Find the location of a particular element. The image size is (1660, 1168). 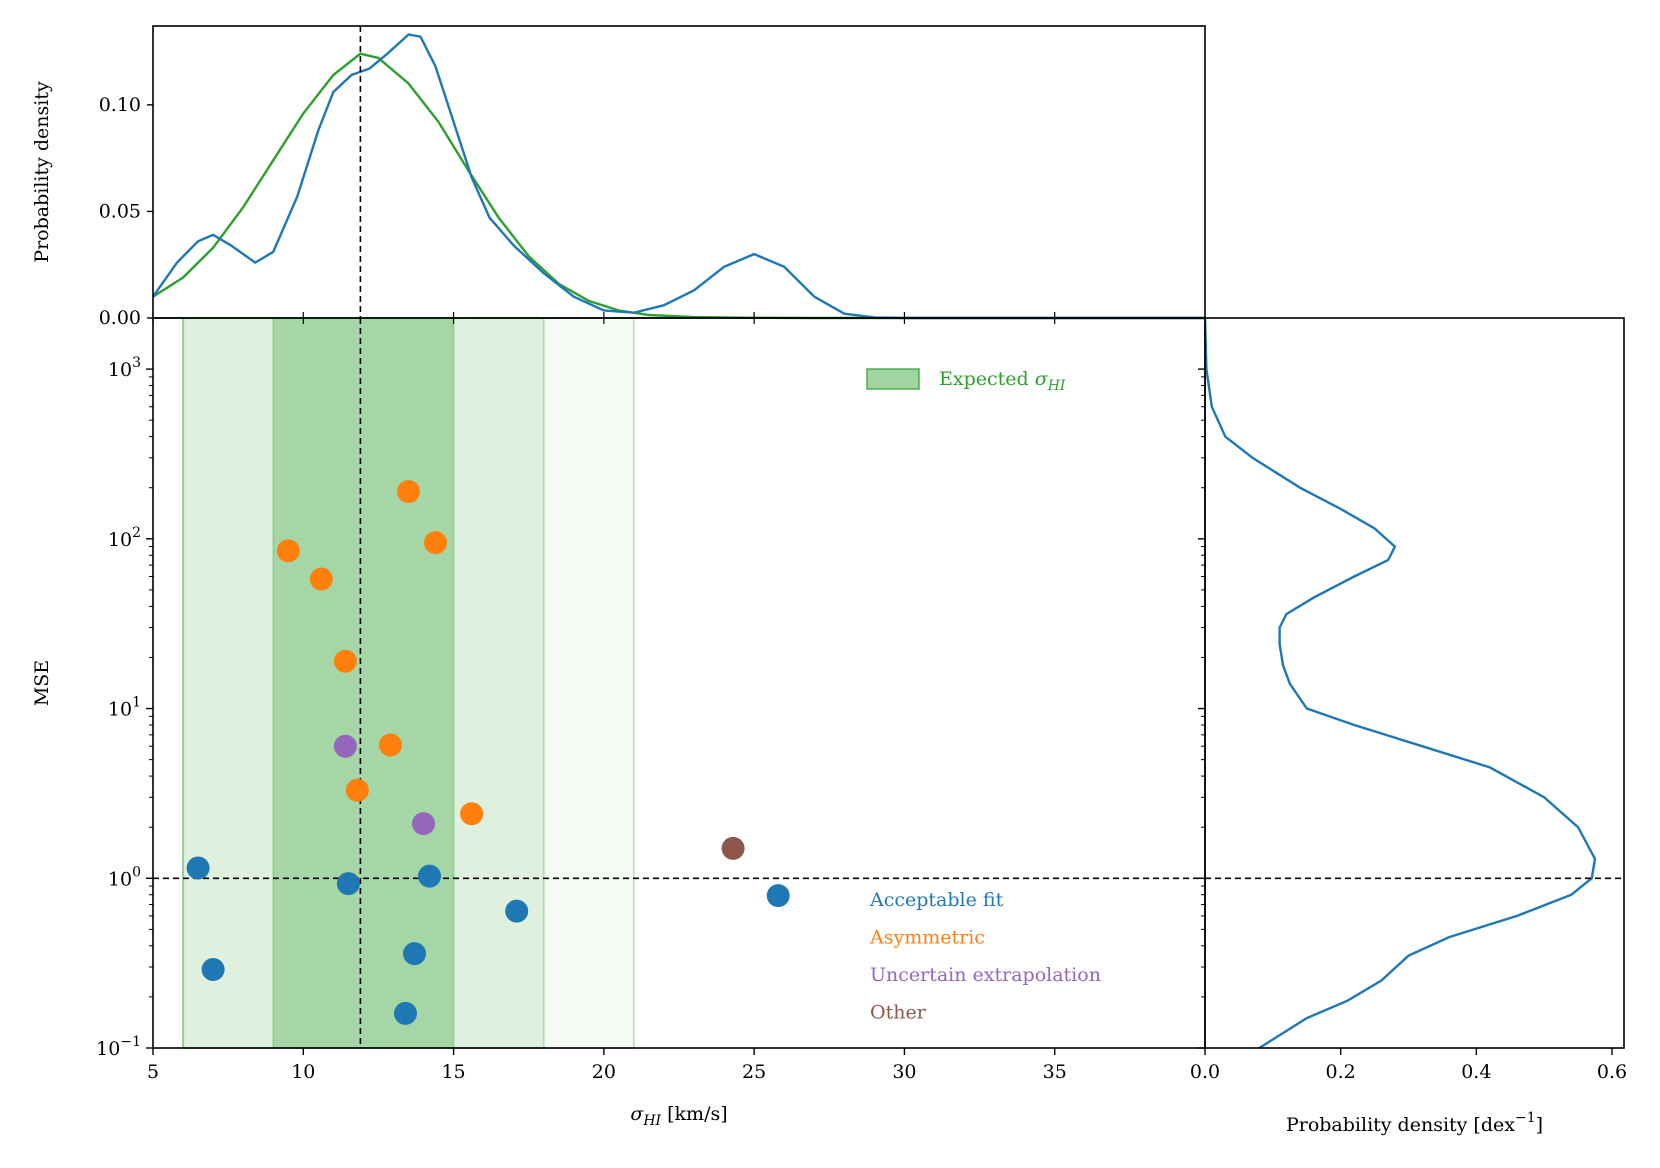

top-y-tick-label: 0.05 is located at coordinates (120, 211).